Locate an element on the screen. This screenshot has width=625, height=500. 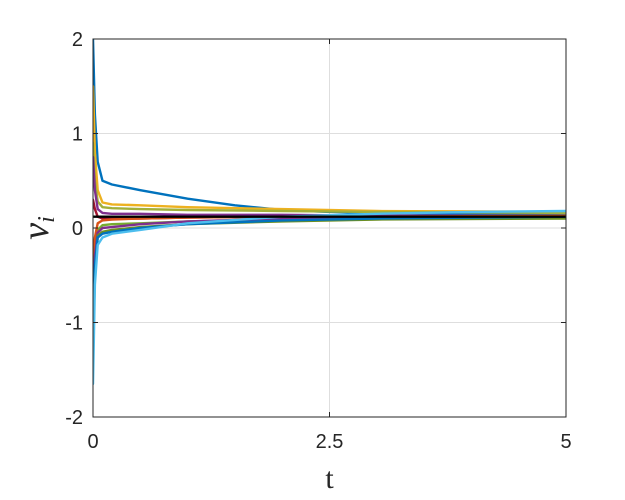
y-axis-label: νi is located at coordinates (37, 228).